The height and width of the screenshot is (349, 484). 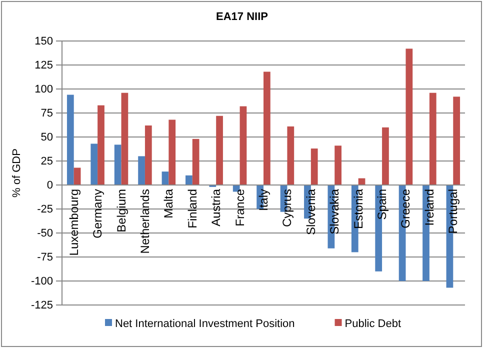 I want to click on y-tick-label: -75, so click(x=45, y=258).